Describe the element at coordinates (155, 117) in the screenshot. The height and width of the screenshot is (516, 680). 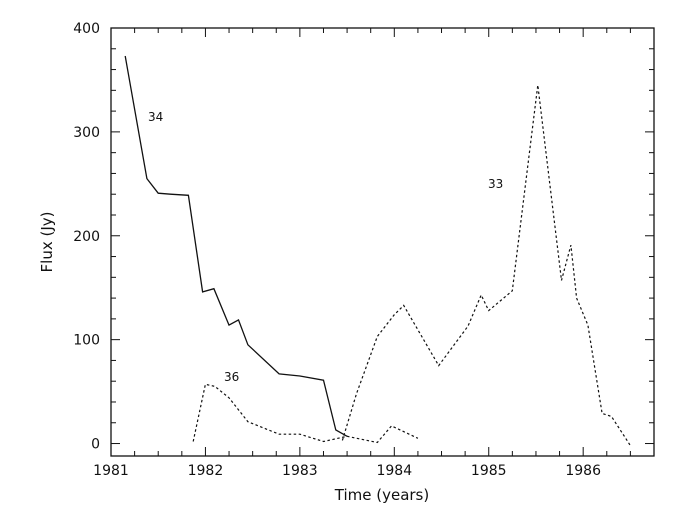
I see `series-label-34: 34` at that location.